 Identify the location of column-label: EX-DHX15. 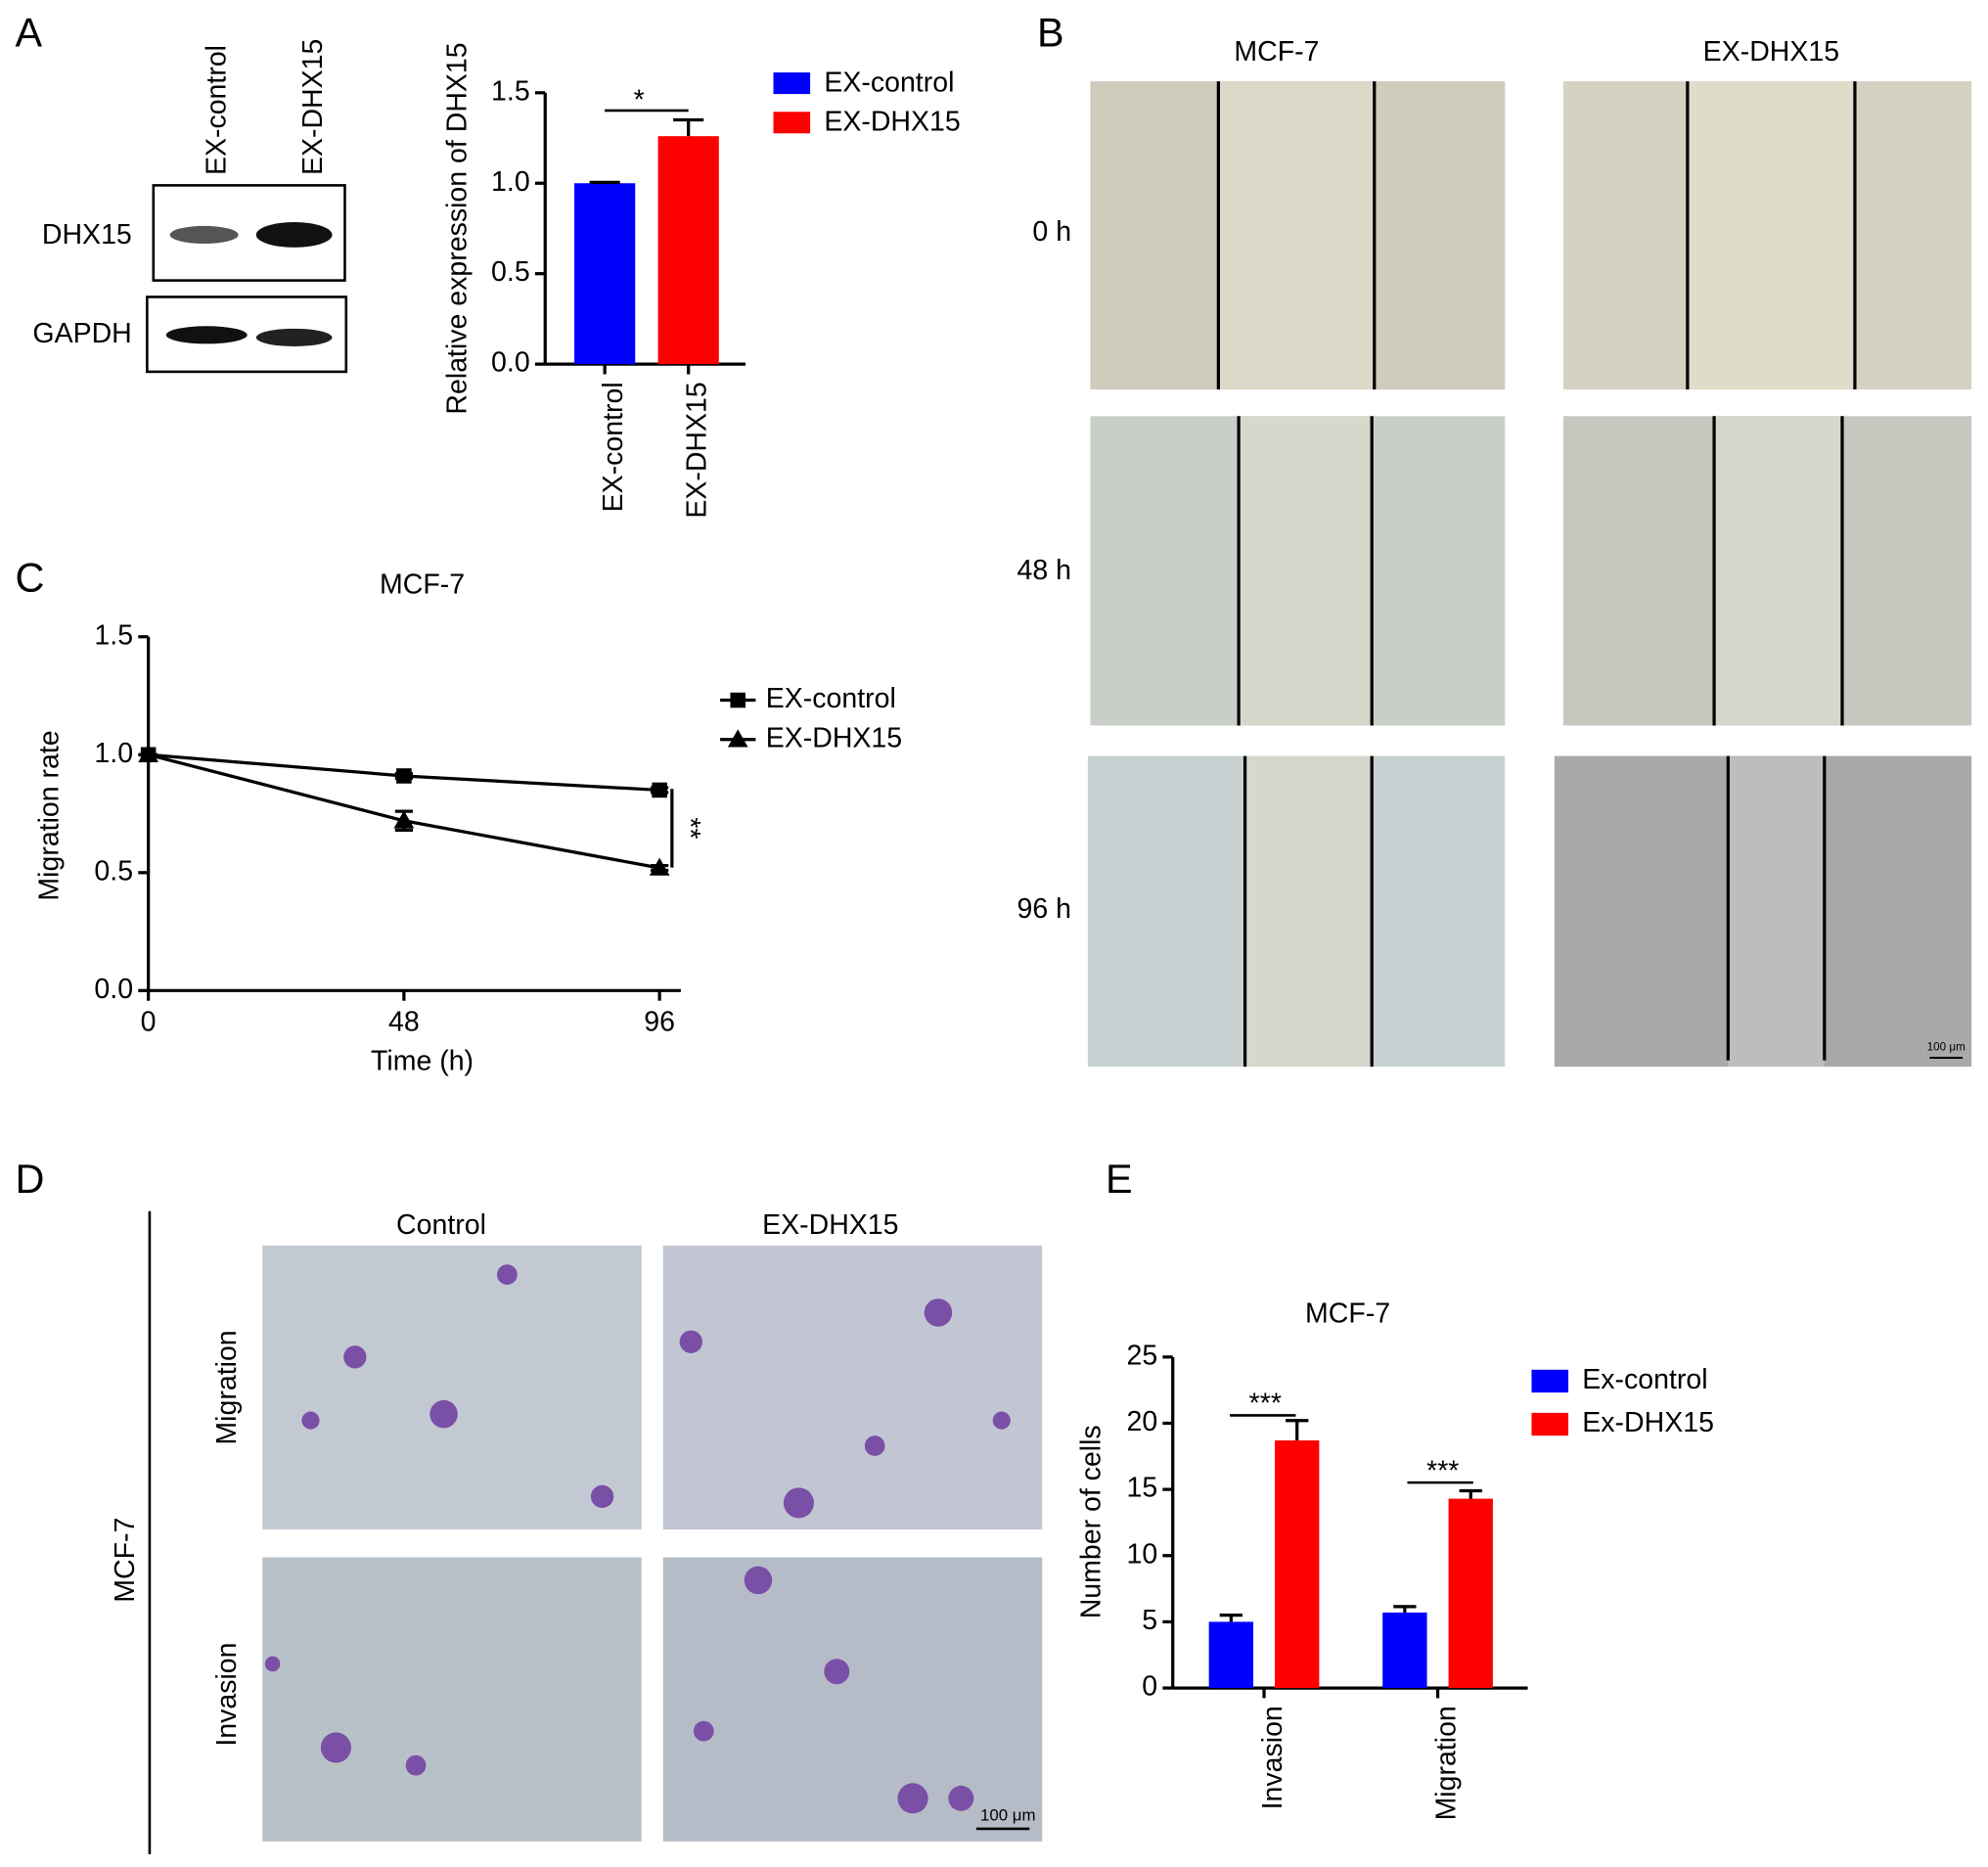
(1771, 52).